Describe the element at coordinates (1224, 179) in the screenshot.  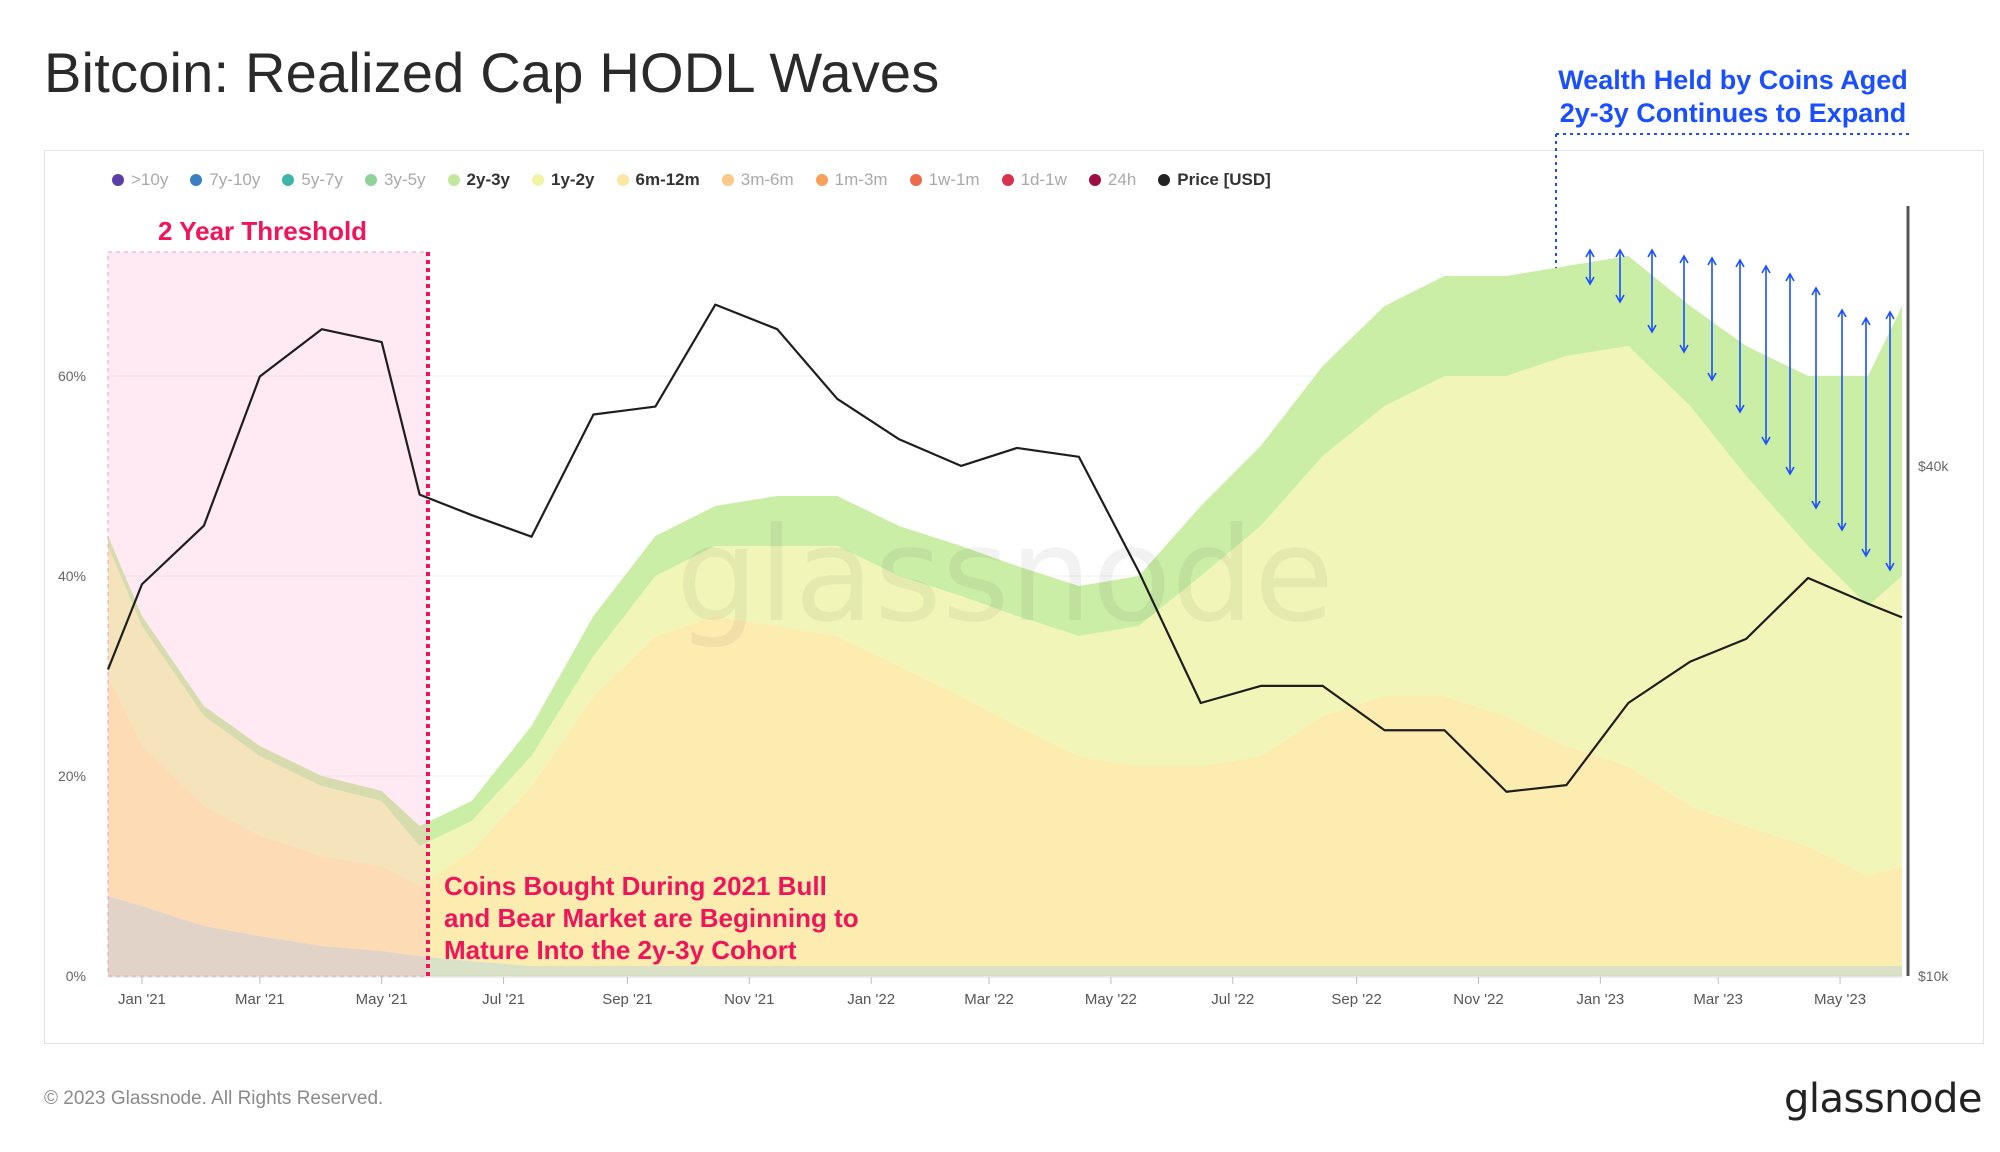
I see `legend-label: Price [USD]` at that location.